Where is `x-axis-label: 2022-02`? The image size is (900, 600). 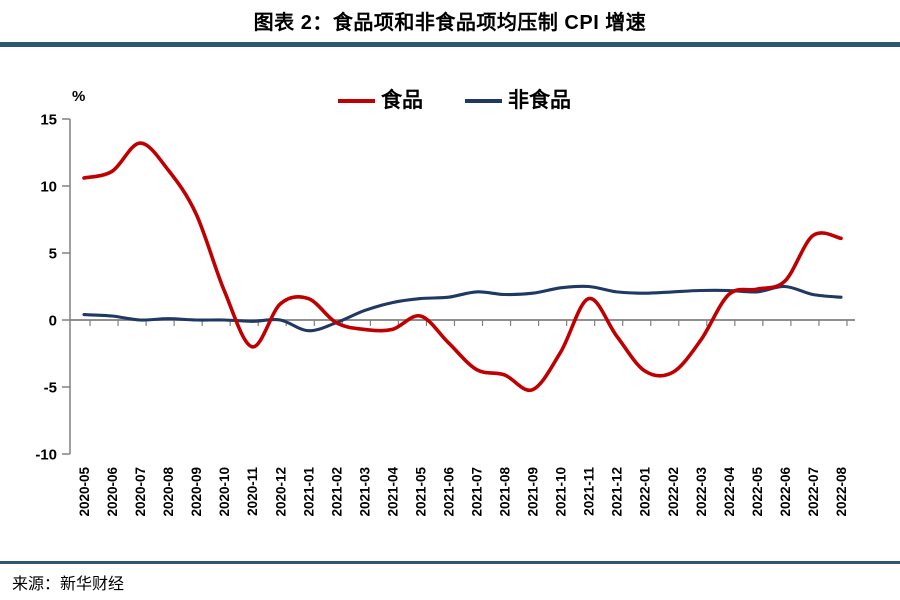
x-axis-label: 2022-02 is located at coordinates (673, 492).